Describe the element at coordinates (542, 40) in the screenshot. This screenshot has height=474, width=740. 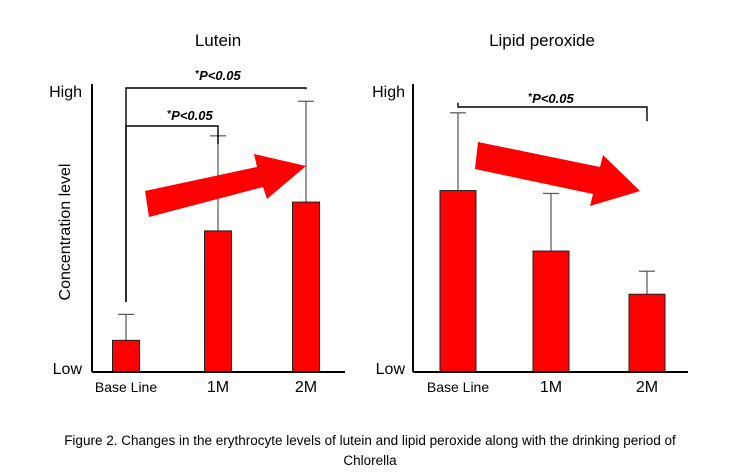
I see `chart-title: Lipid peroxide` at that location.